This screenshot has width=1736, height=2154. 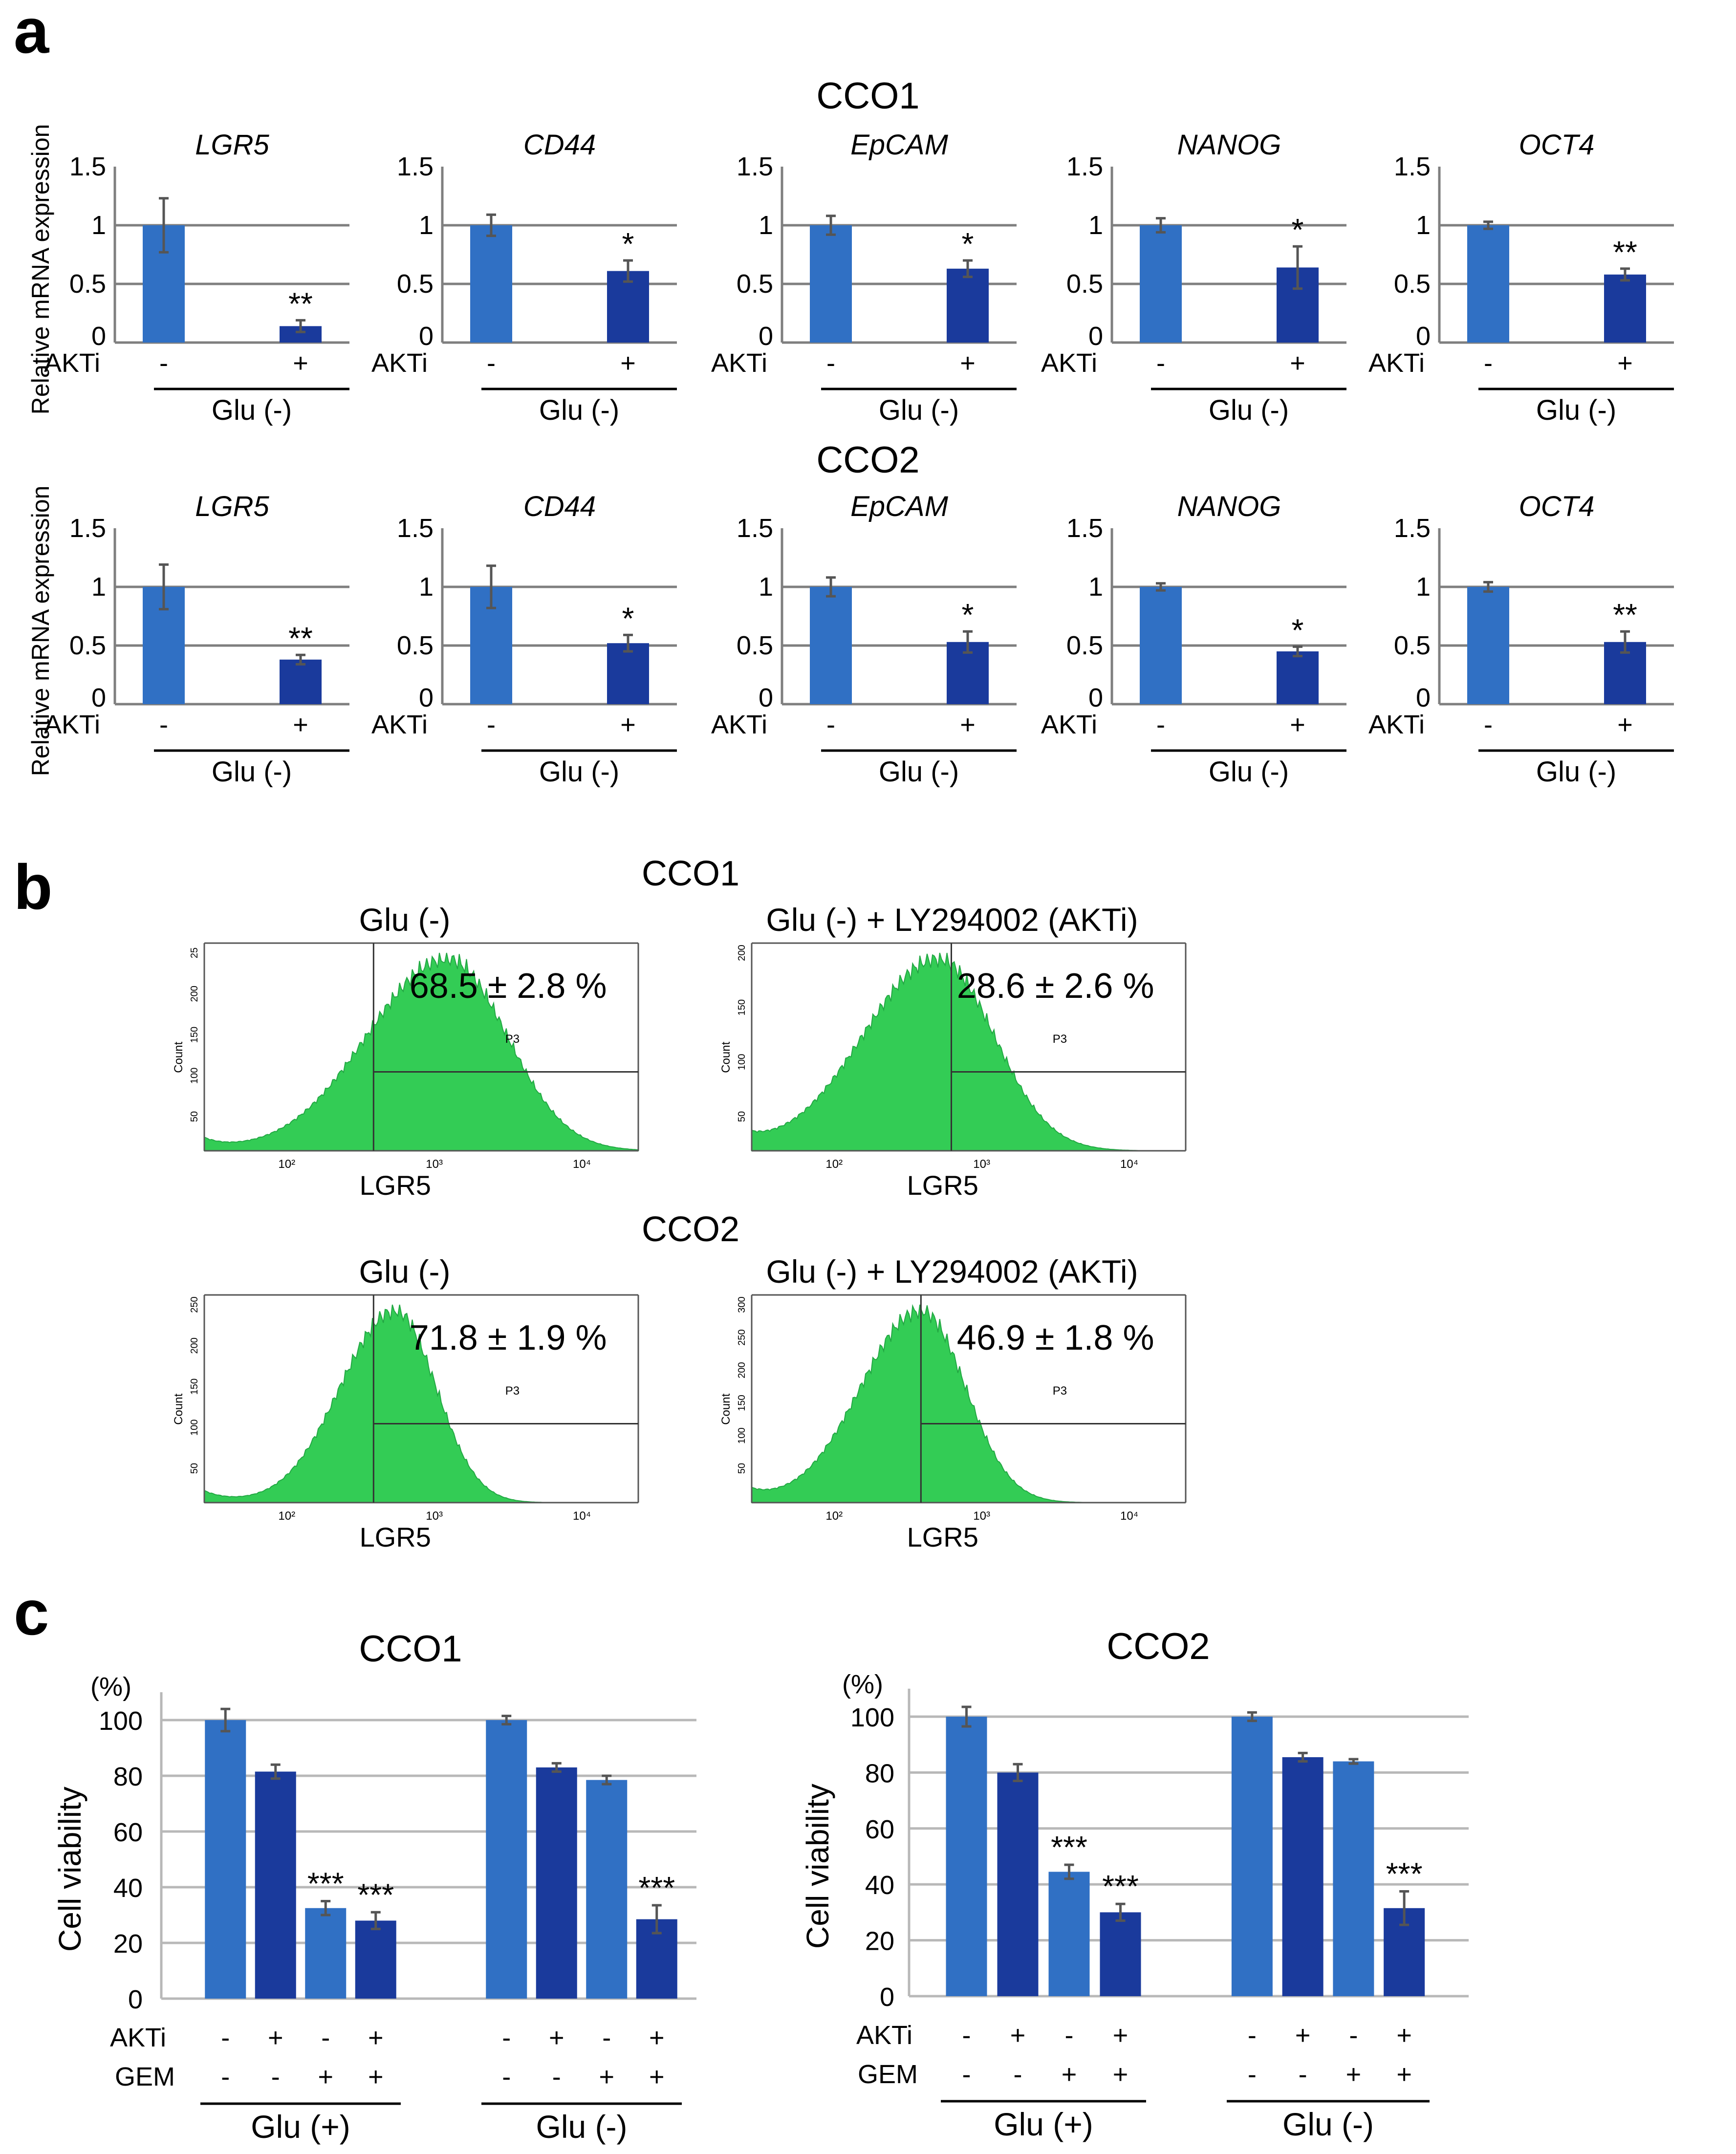 I want to click on chart-nanog: 0 0.5 1 1.5 NANOG - * + AKTi Glu (-), so click(x=1193, y=277).